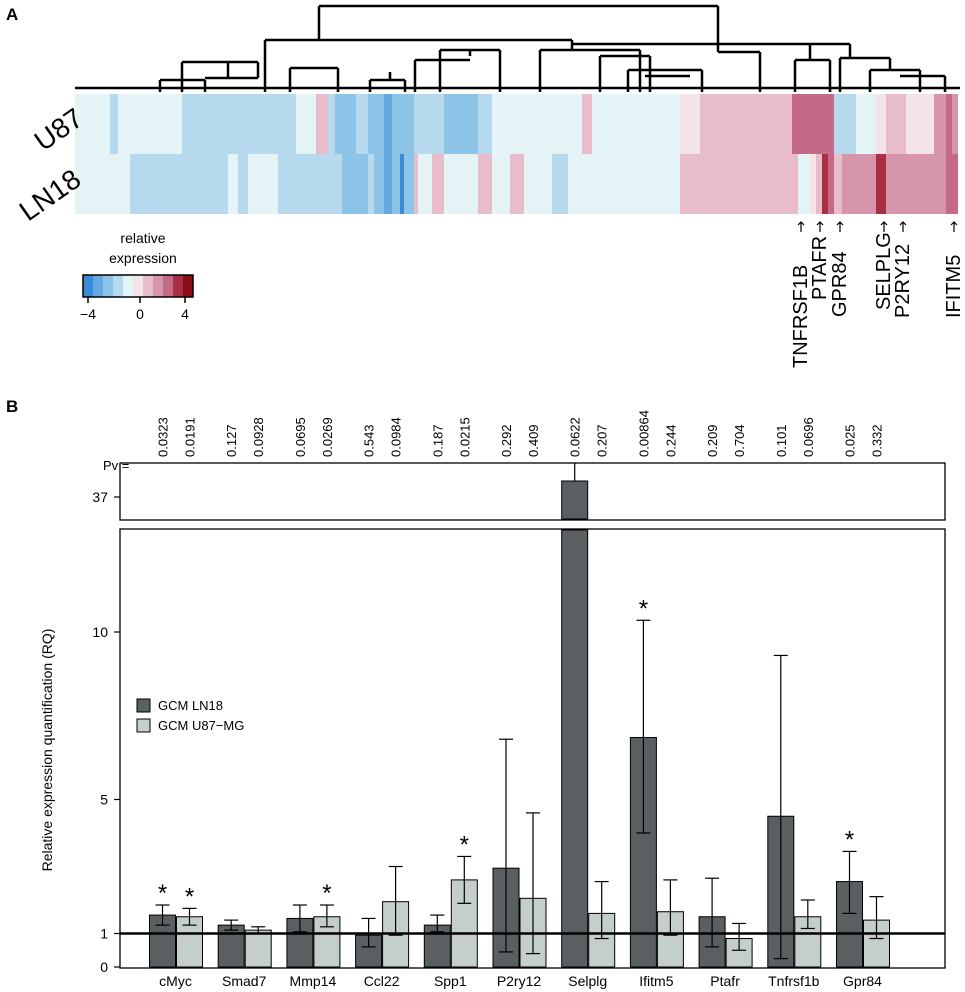 Image resolution: width=965 pixels, height=992 pixels. What do you see at coordinates (12, 406) in the screenshot?
I see `panel-b-letter: B` at bounding box center [12, 406].